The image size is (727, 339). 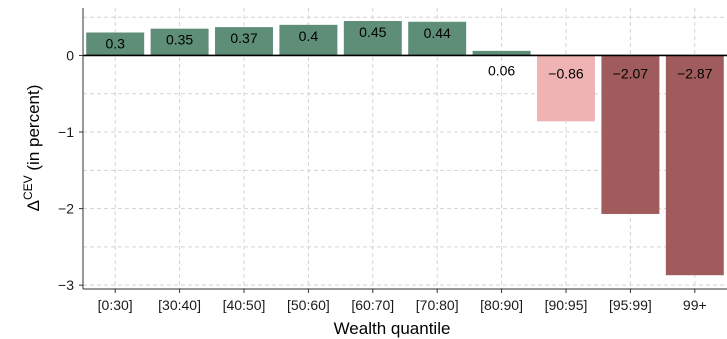 What do you see at coordinates (437, 305) in the screenshot?
I see `x-tick-label: [70:80]` at bounding box center [437, 305].